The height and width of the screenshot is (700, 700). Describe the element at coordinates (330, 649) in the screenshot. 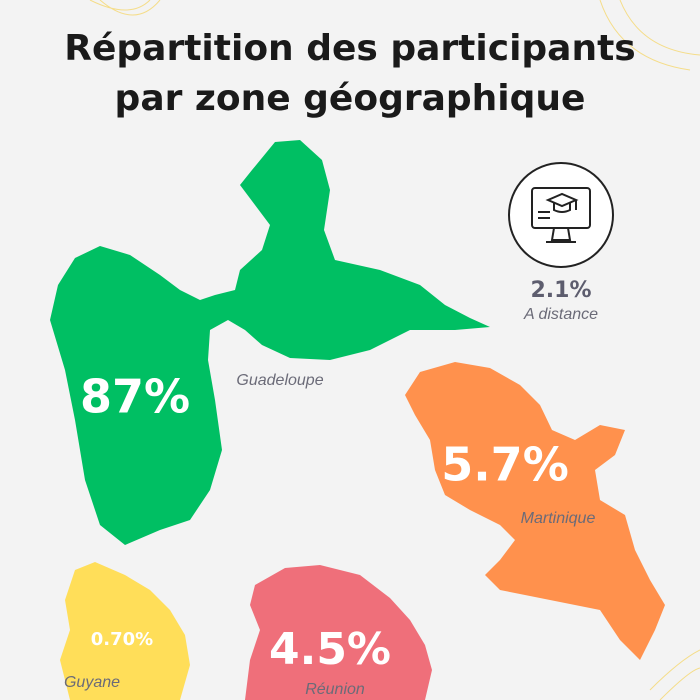

I see `value-label: 4.5%` at that location.